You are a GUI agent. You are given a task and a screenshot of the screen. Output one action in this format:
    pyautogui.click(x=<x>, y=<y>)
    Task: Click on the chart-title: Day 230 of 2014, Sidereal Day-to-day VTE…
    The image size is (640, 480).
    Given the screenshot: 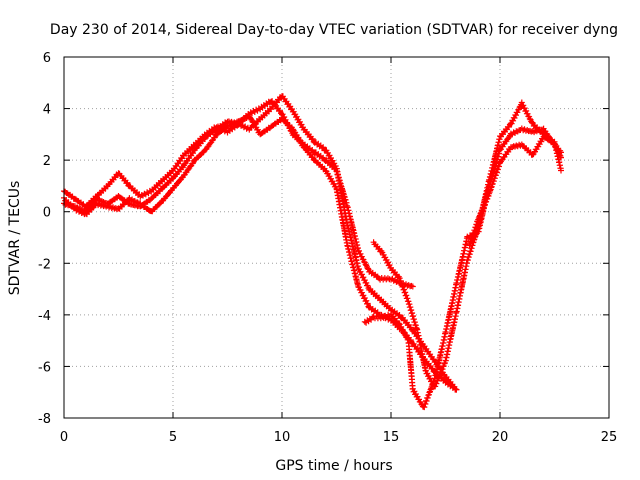 What is the action you would take?
    pyautogui.click(x=334, y=30)
    